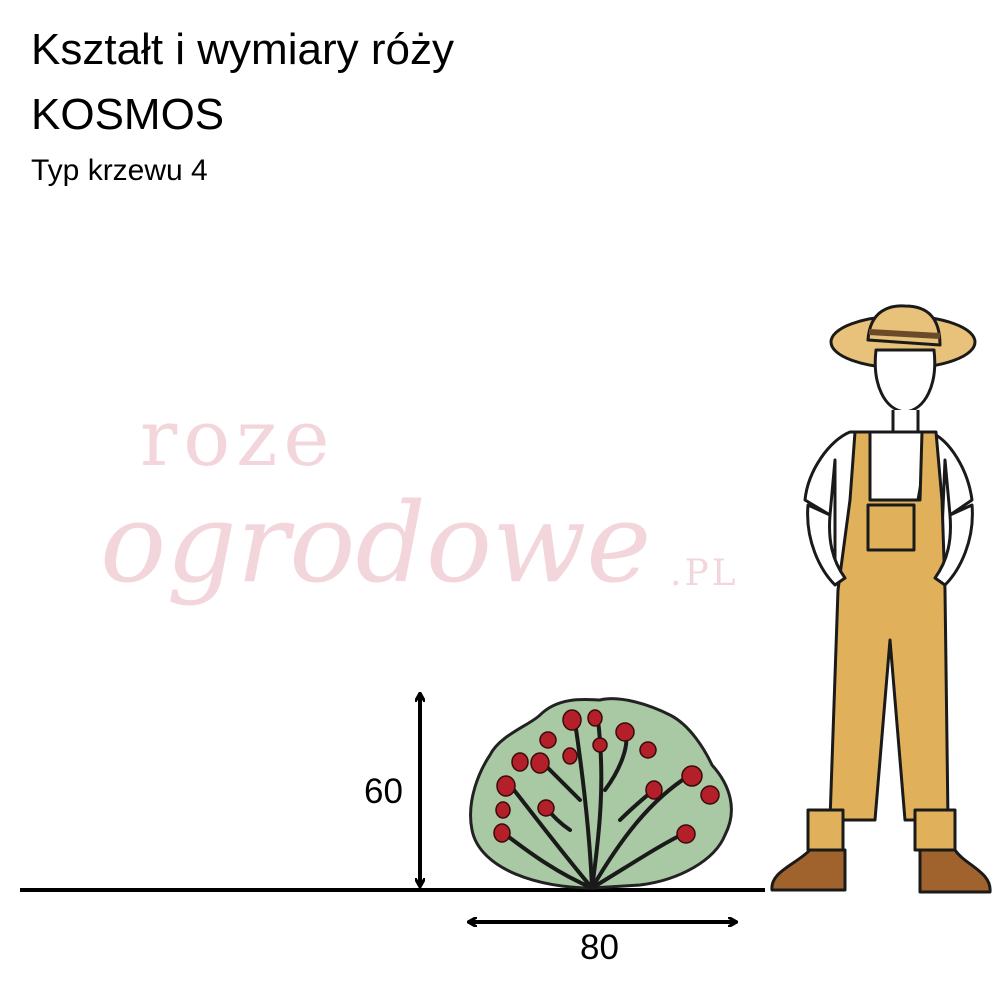 This screenshot has height=1000, width=1000. What do you see at coordinates (601, 793) in the screenshot?
I see `rose-bush-illustration` at bounding box center [601, 793].